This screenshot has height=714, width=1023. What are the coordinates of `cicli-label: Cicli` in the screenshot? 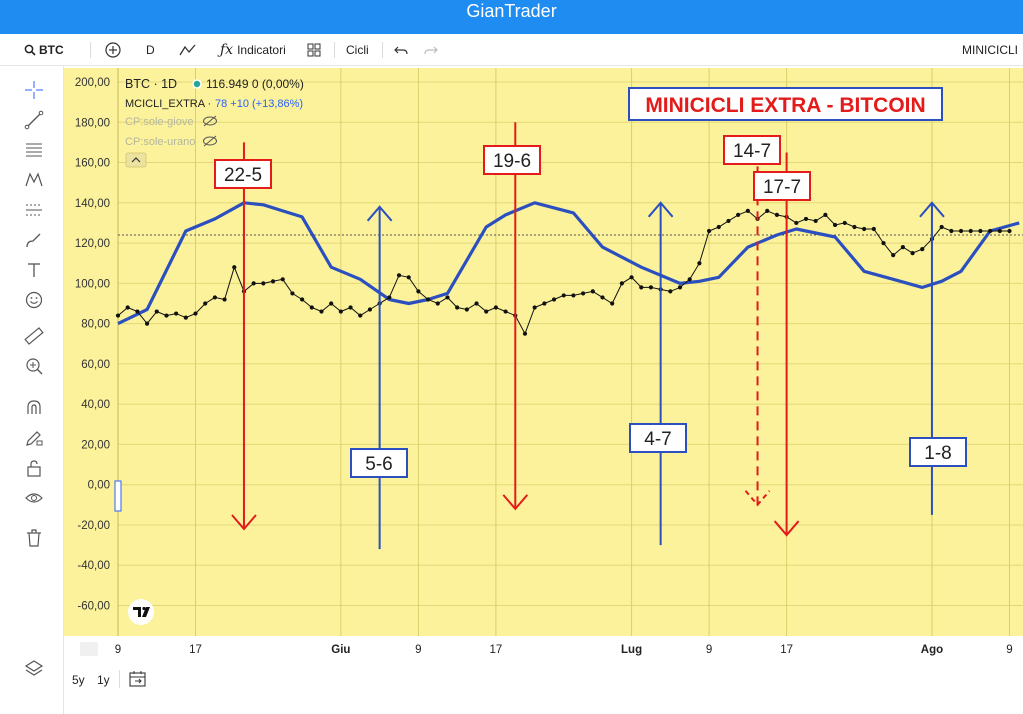 It's located at (357, 50).